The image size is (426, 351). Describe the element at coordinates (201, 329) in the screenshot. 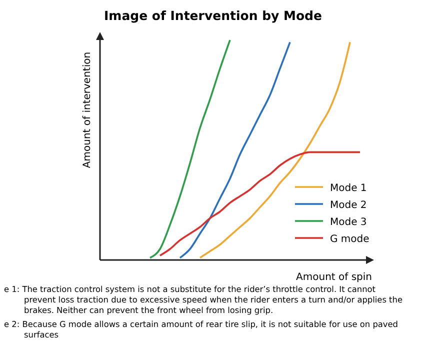

I see `text: e 2: Because G mode allows a certain amount of rear tire slip, it is not suitable for use on paved surfaces` at that location.